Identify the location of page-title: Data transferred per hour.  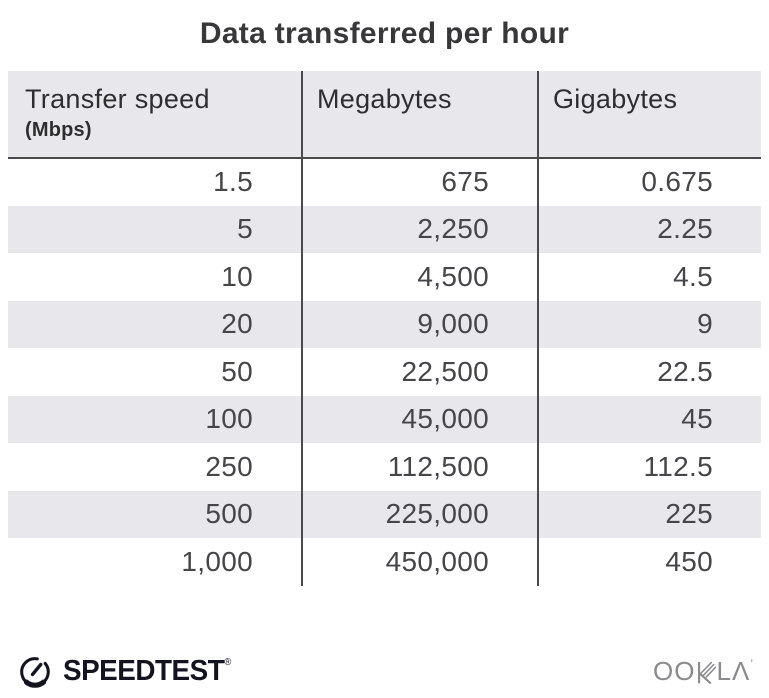
(384, 33).